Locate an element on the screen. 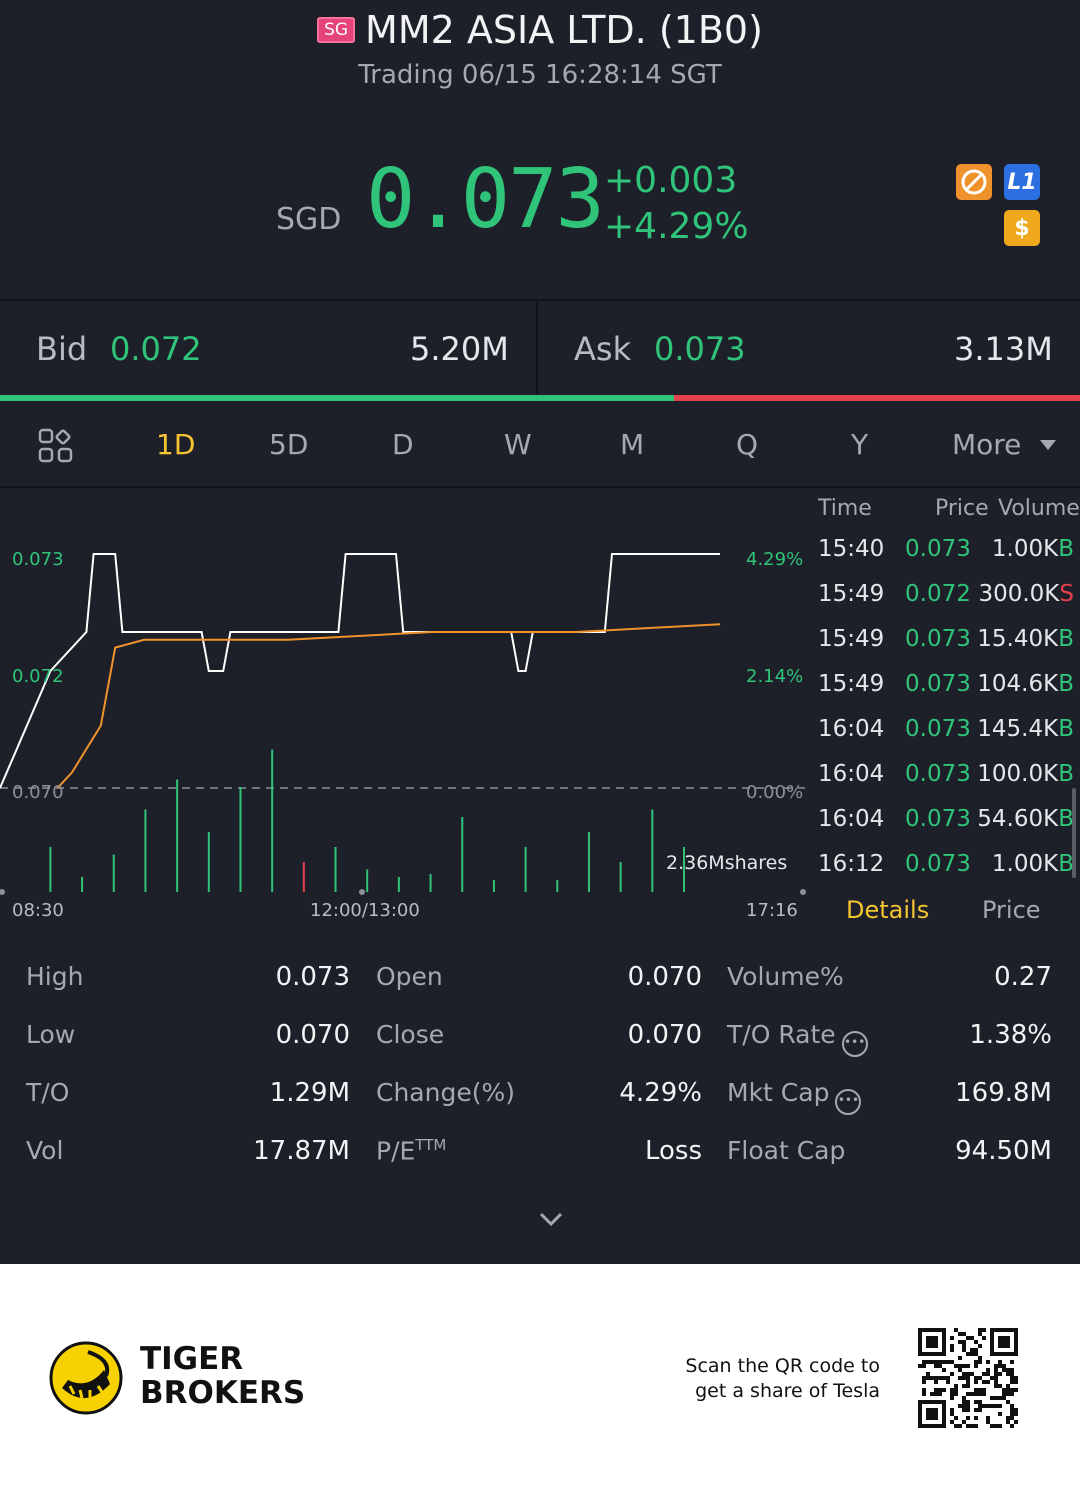  tab-5d: 5D is located at coordinates (289, 444).